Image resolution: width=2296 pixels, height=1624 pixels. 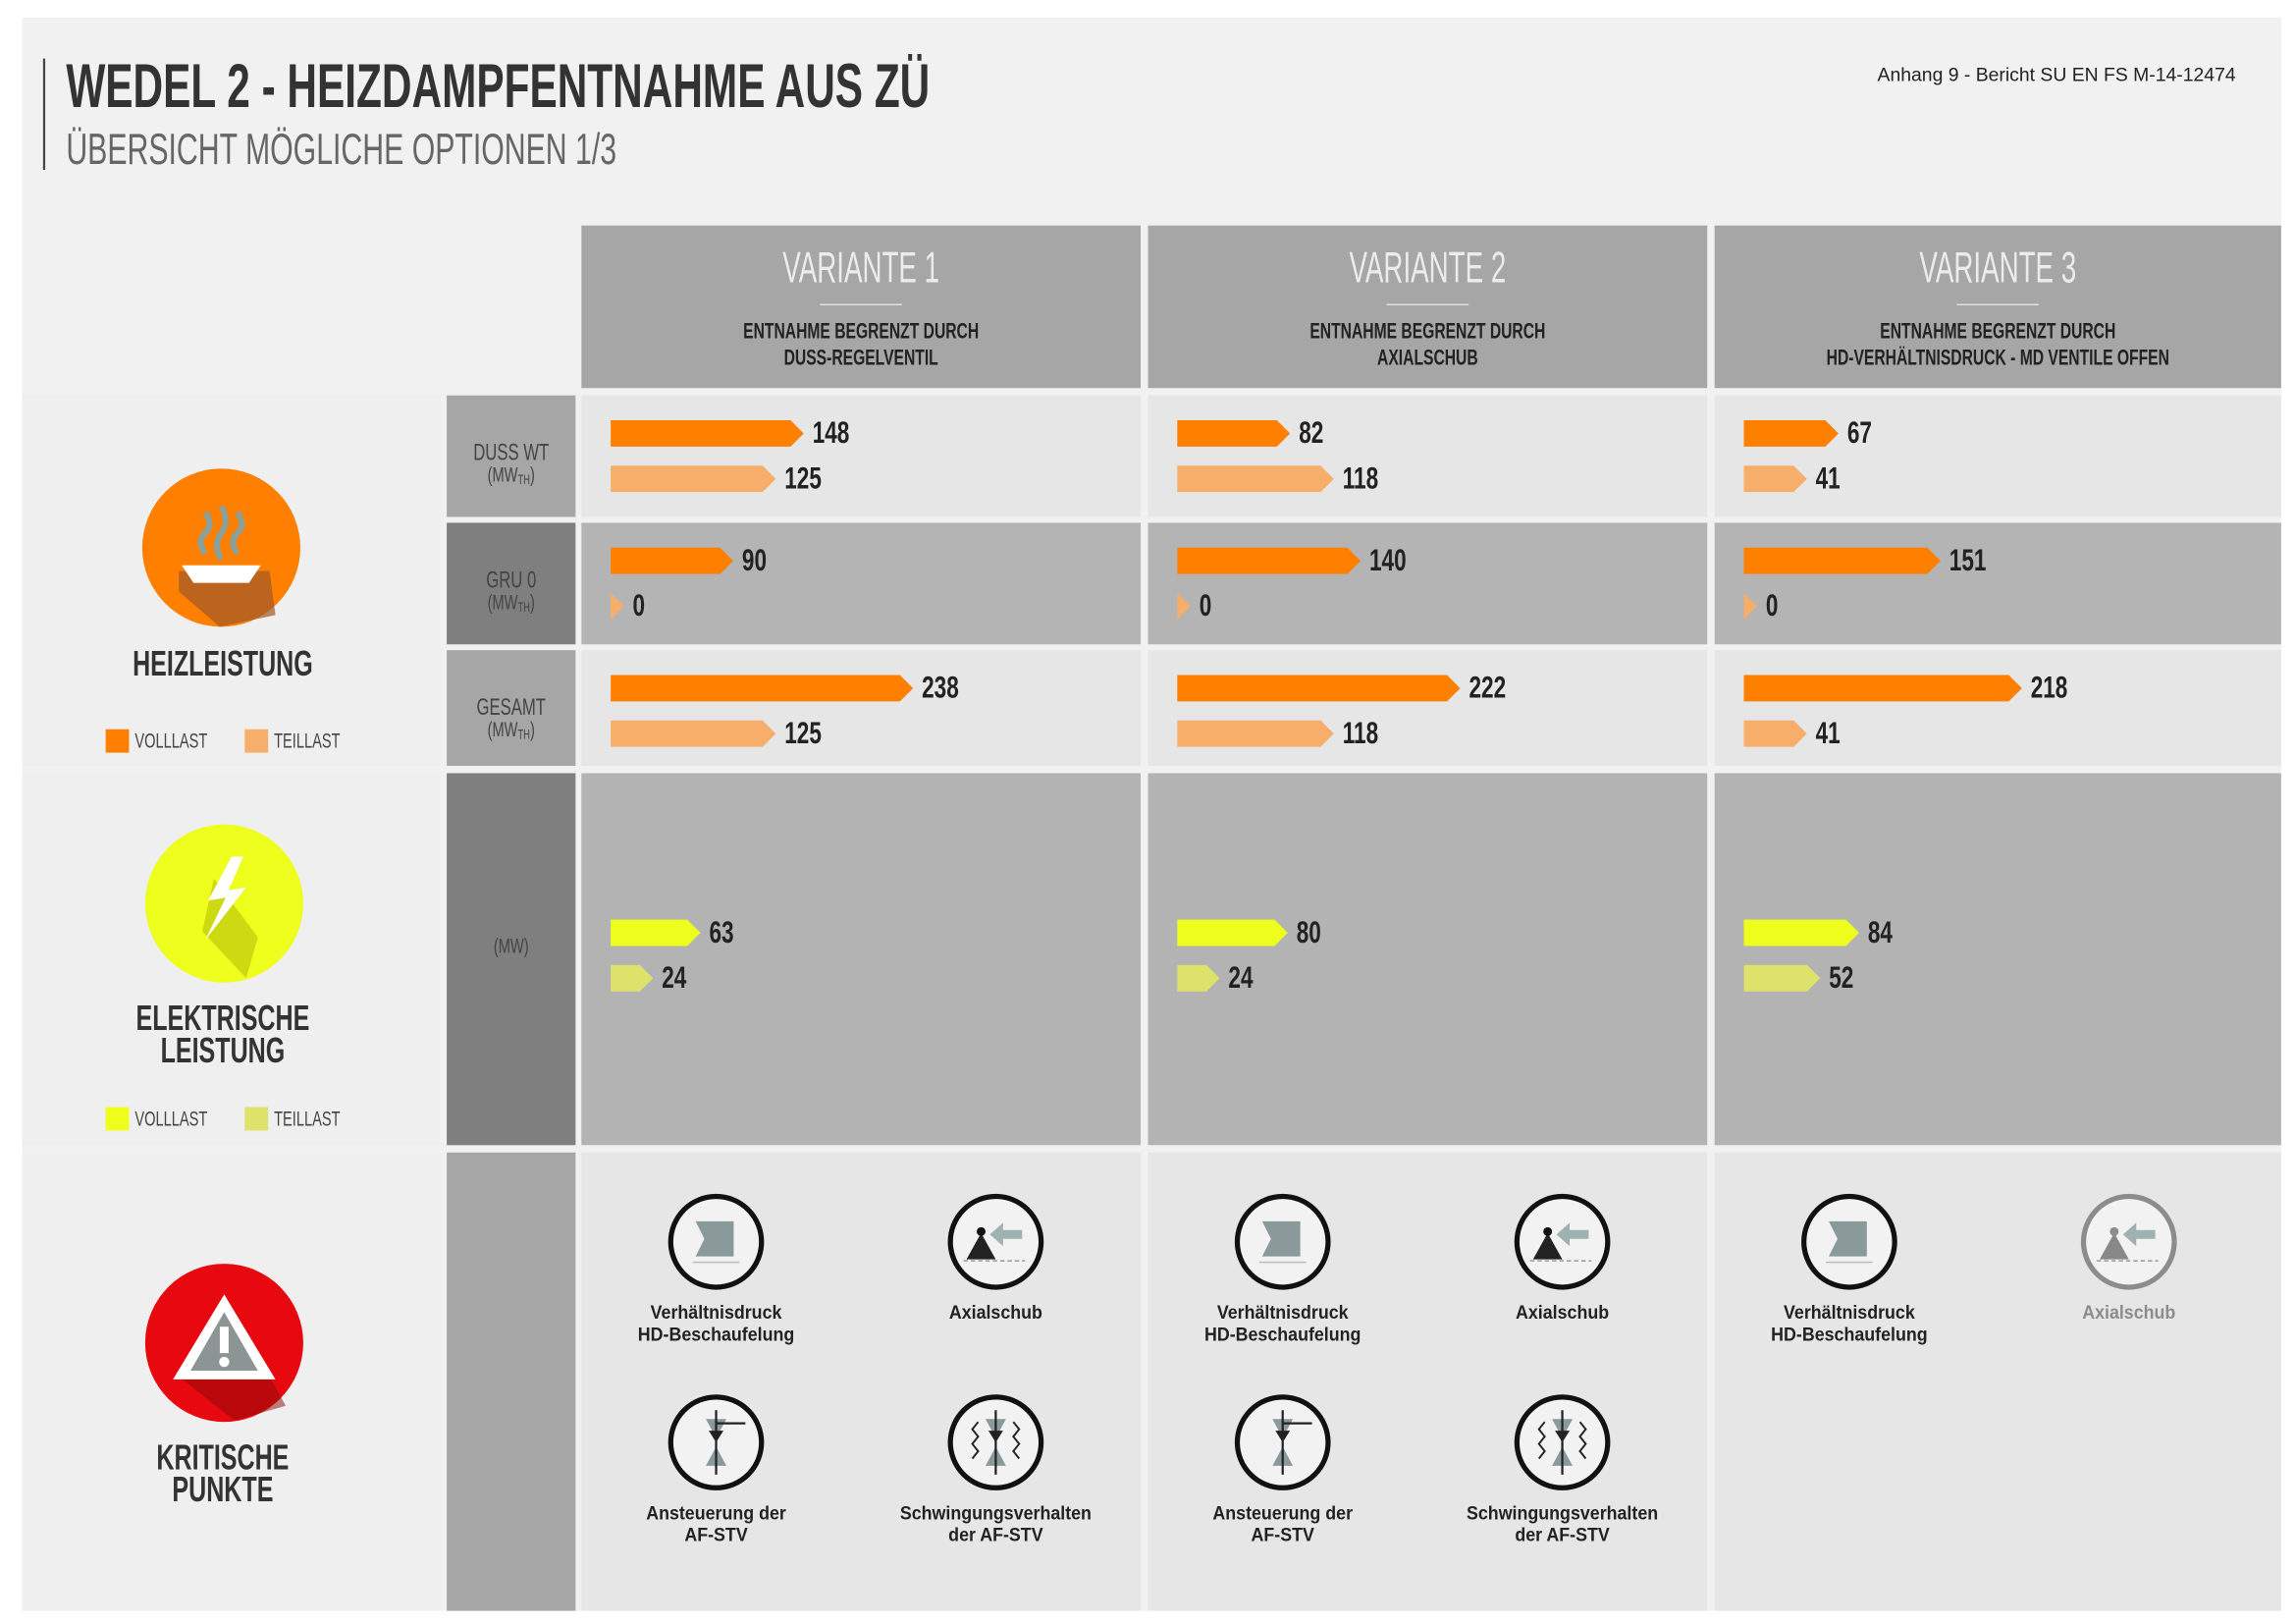 I want to click on bar-value: 63, so click(x=722, y=932).